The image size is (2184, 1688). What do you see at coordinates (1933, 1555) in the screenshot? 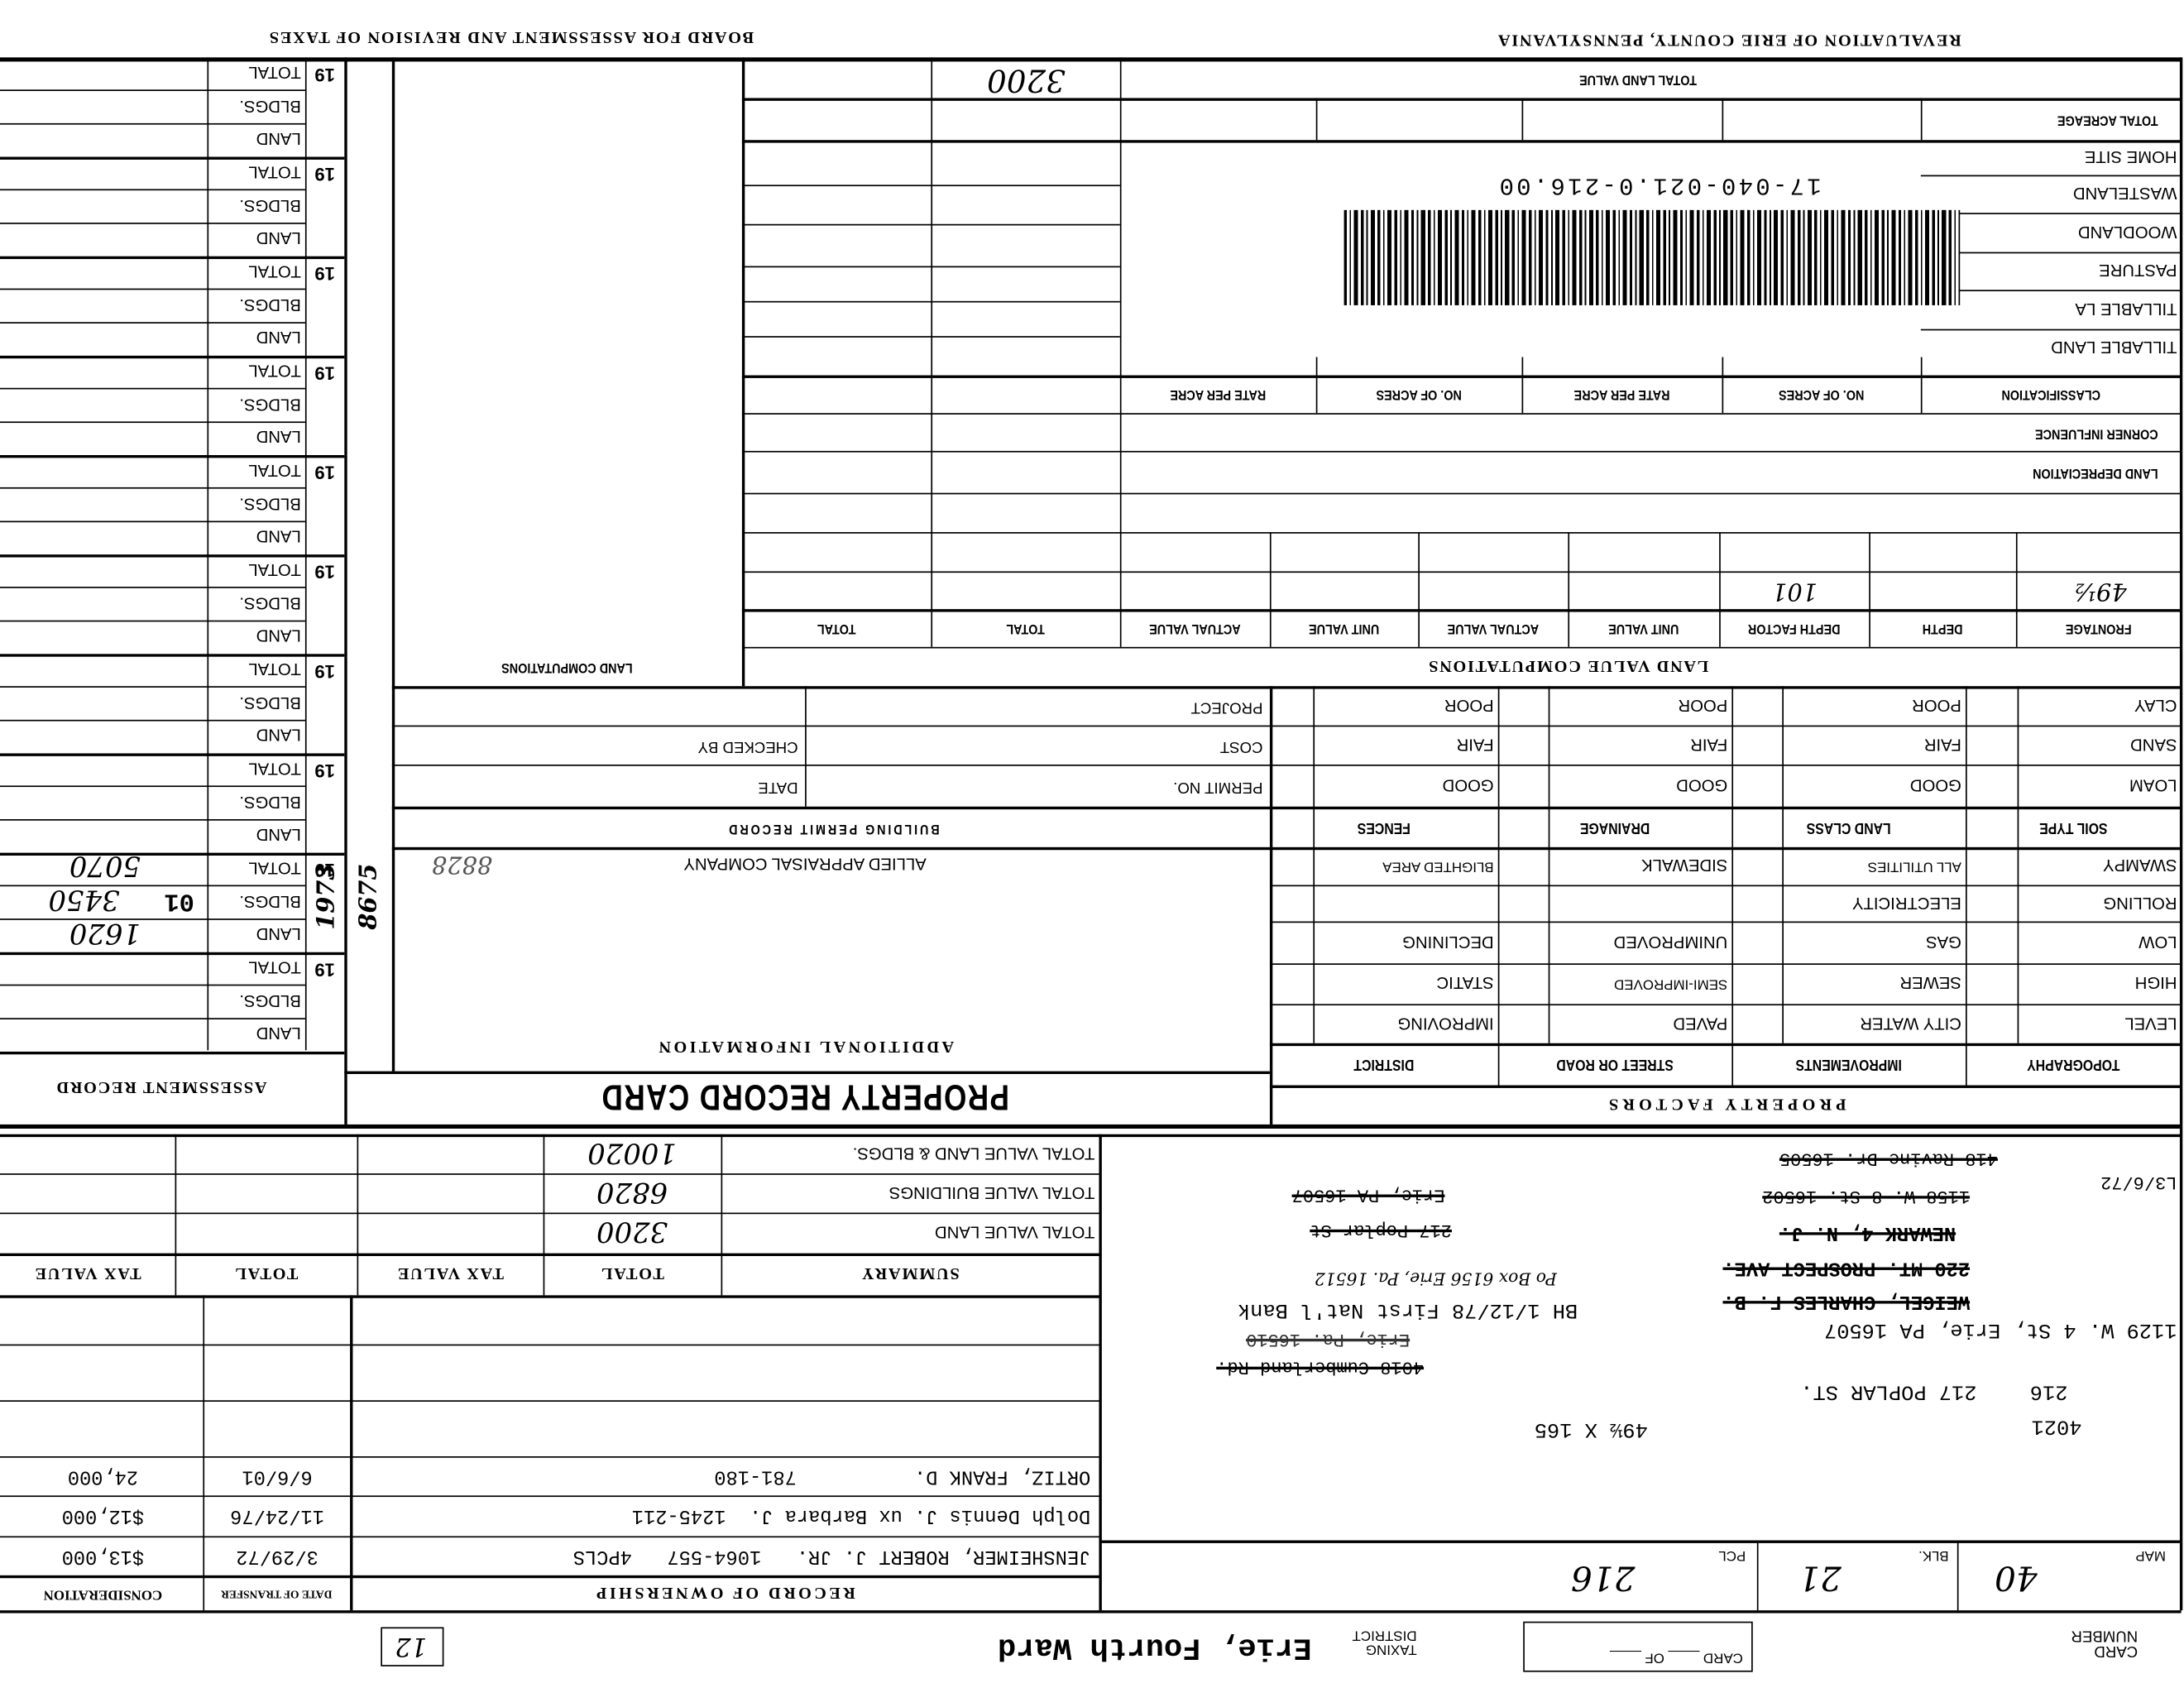
I see `blk-label: BLK.` at bounding box center [1933, 1555].